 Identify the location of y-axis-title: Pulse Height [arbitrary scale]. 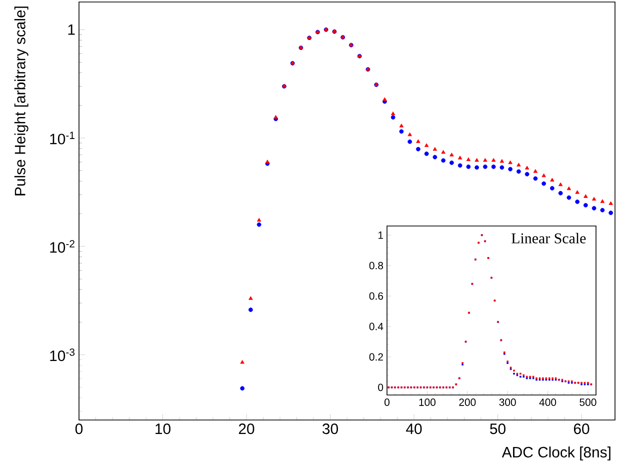
(21, 101).